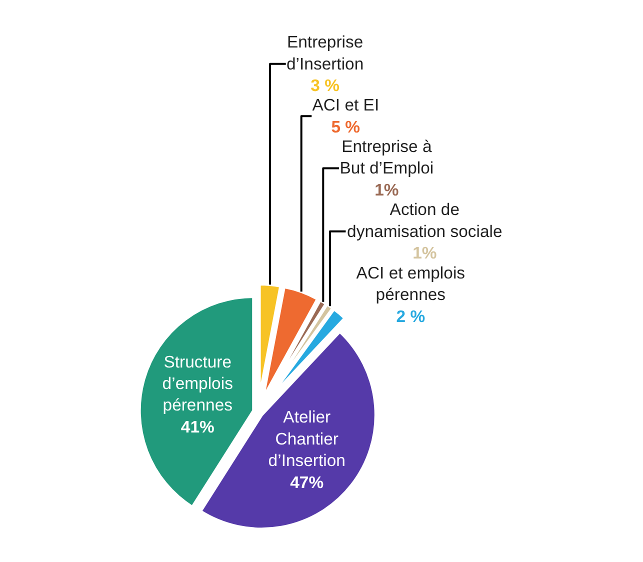 This screenshot has width=643, height=562. Describe the element at coordinates (411, 316) in the screenshot. I see `data-label: 2 %` at that location.